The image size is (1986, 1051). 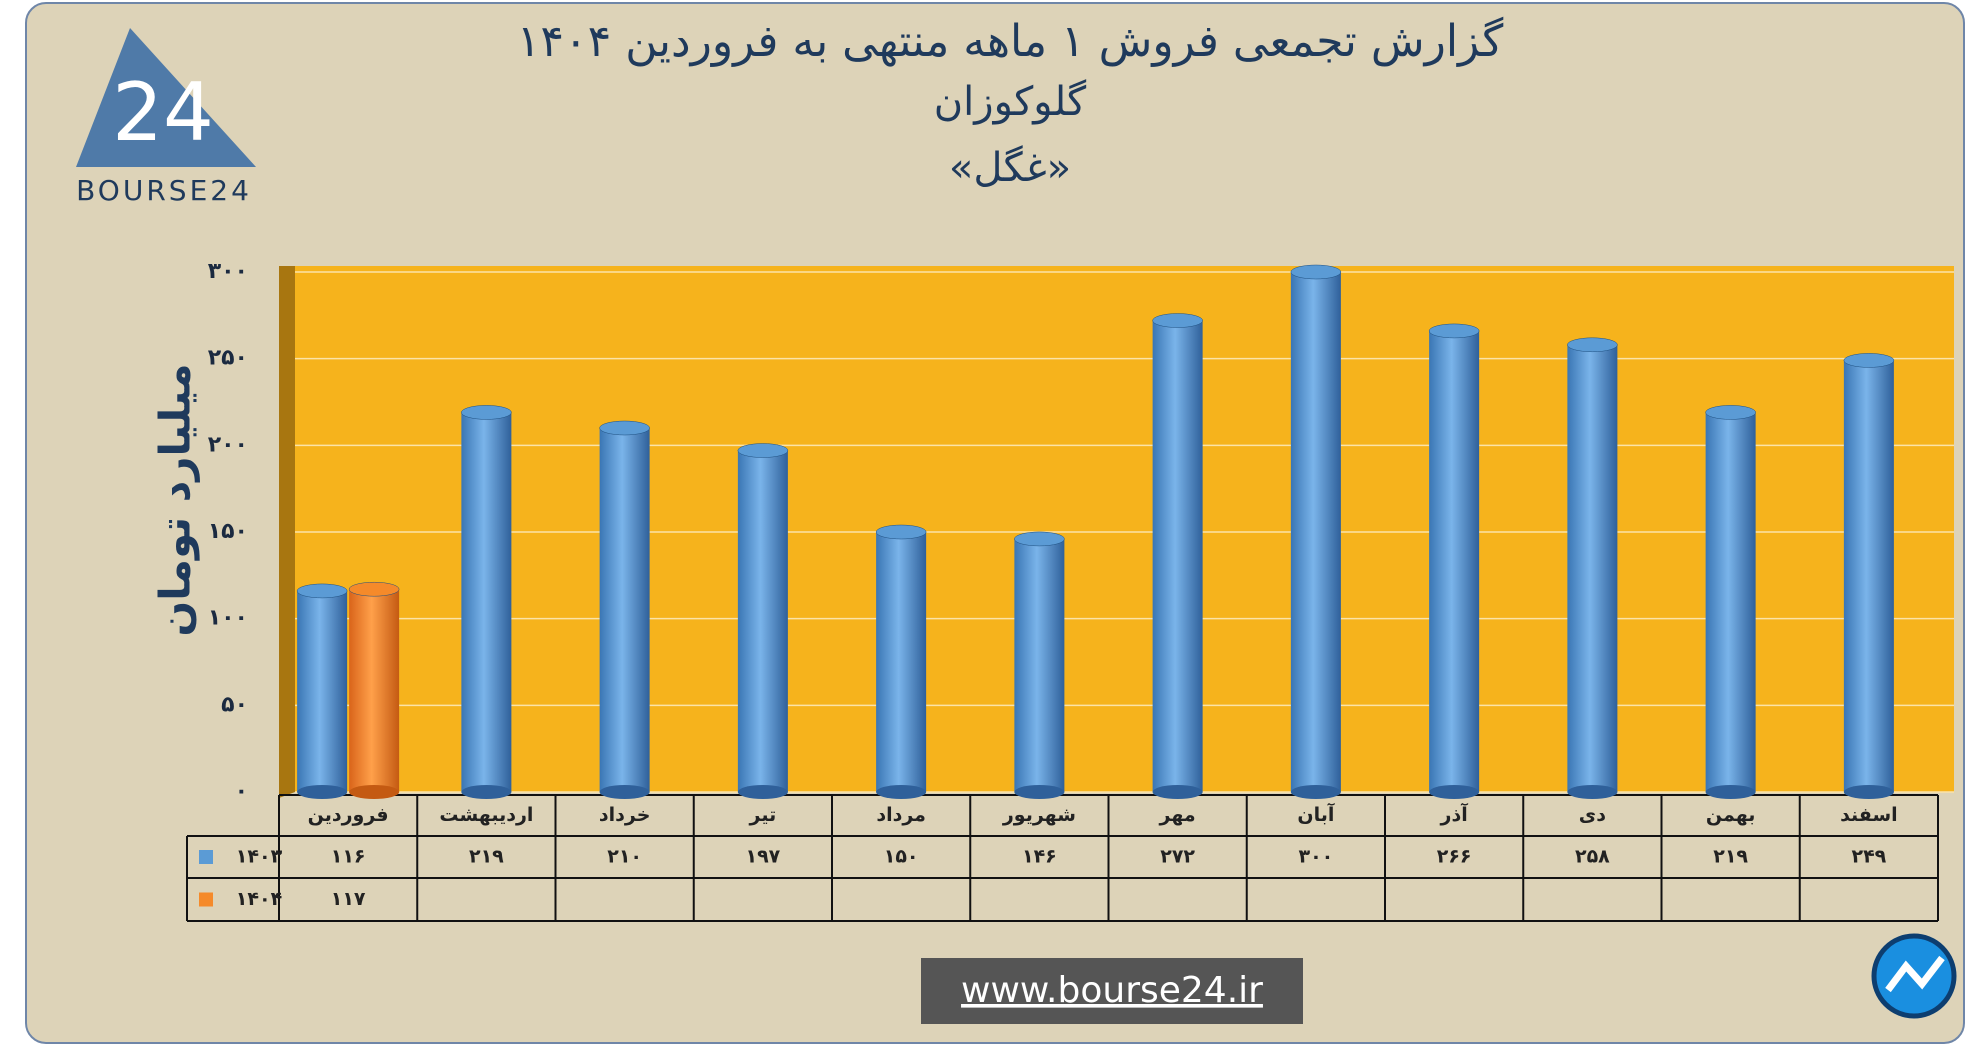 I want to click on y-tick-label: ۱۵۰, so click(x=228, y=531).